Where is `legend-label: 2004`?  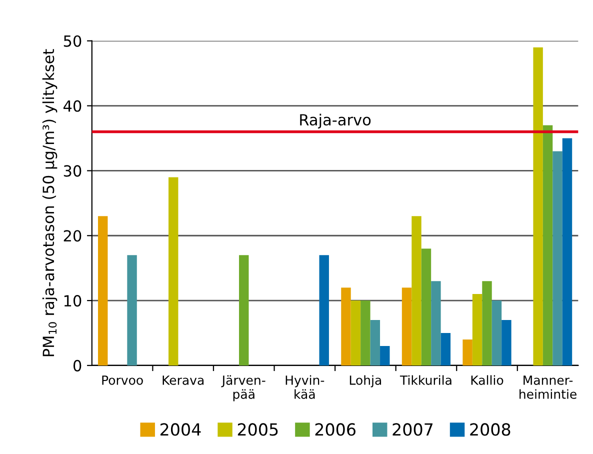 legend-label: 2004 is located at coordinates (180, 429).